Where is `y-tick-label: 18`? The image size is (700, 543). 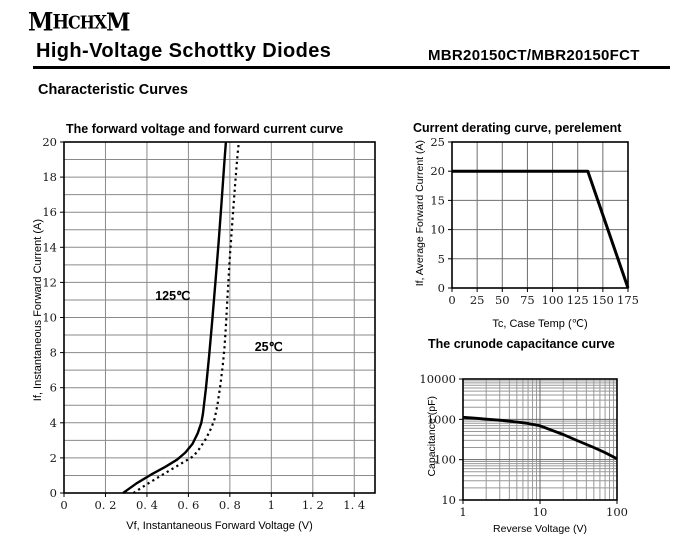 y-tick-label: 18 is located at coordinates (49, 177).